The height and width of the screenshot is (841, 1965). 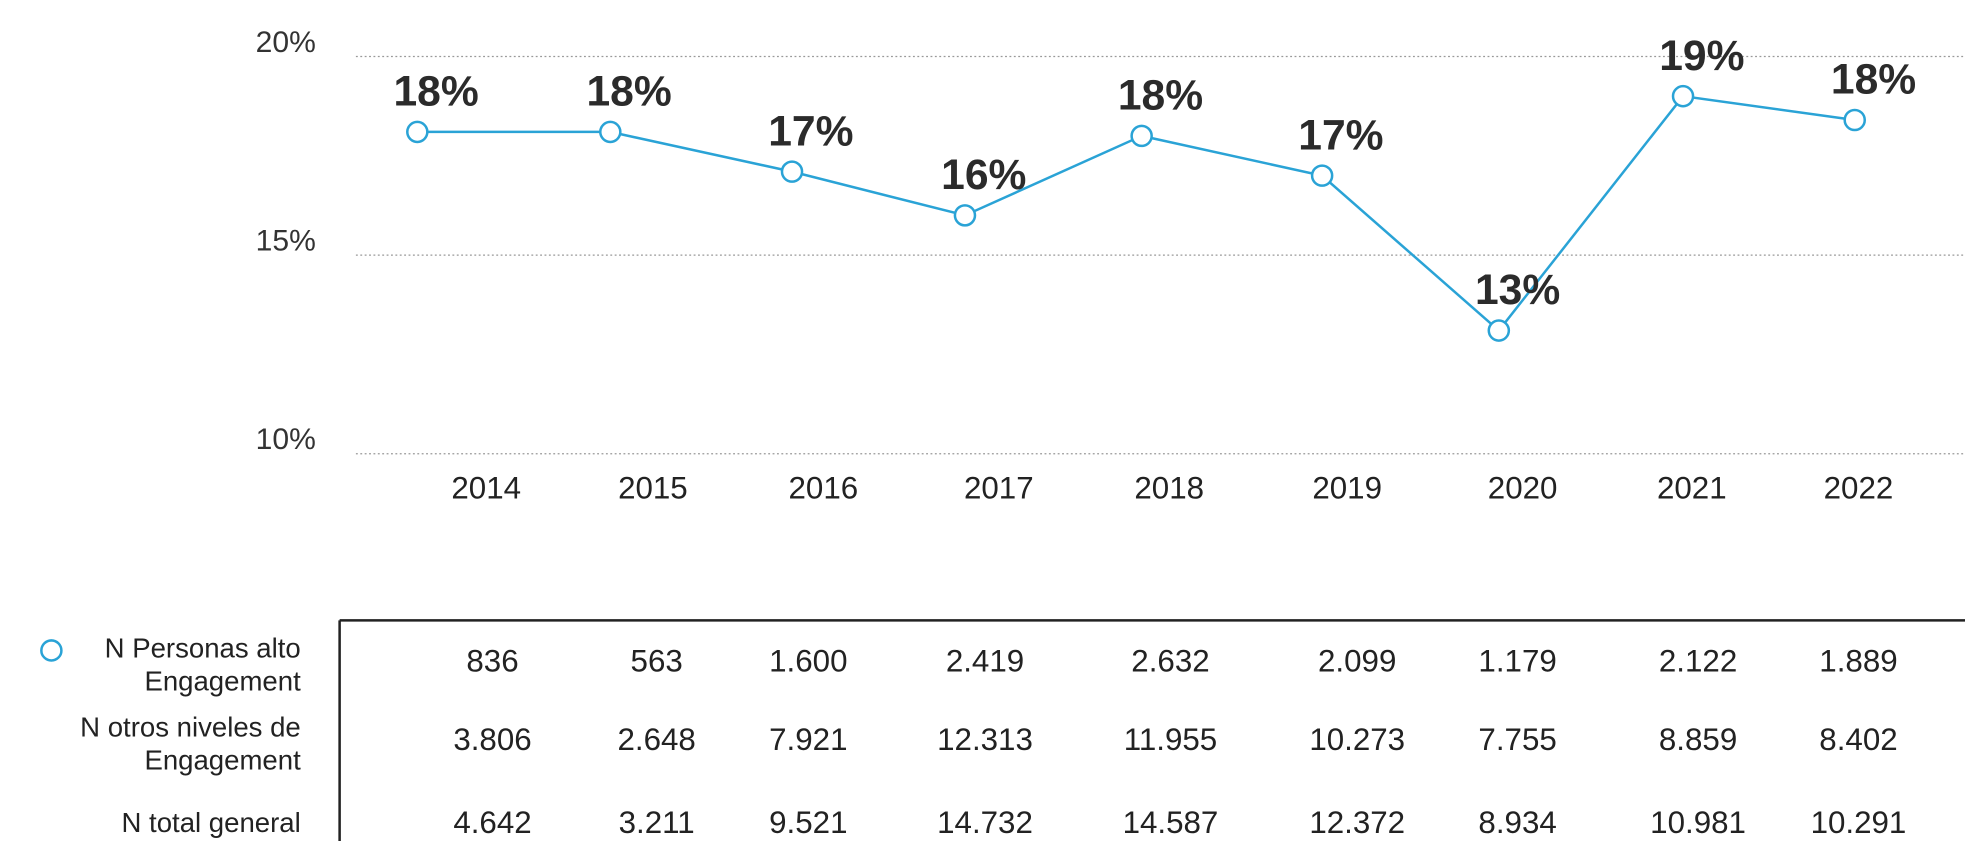 I want to click on table-cell: 2.122, so click(x=1698, y=660).